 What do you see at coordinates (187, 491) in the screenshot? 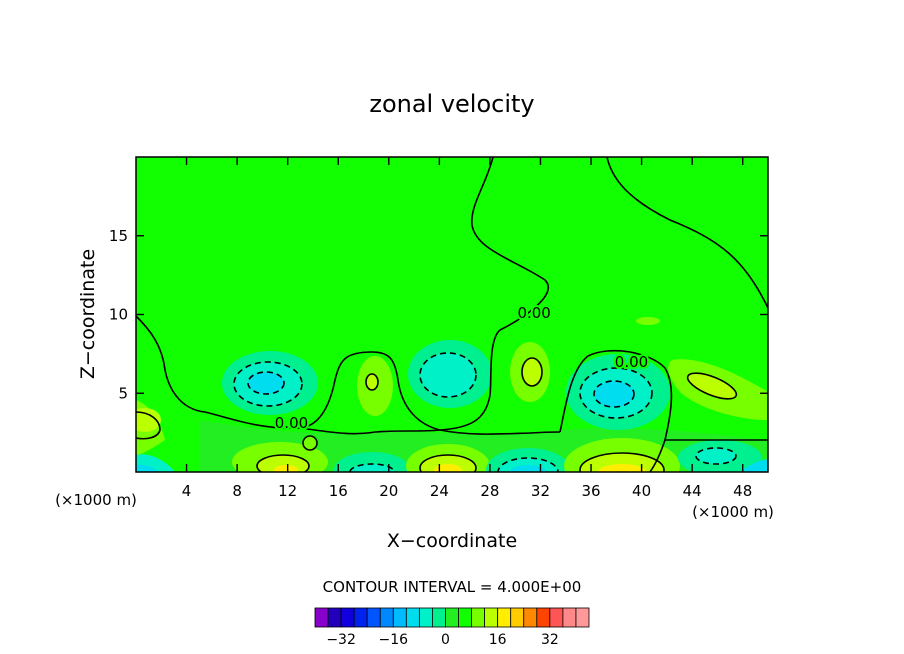
I see `x-tick-label: 4` at bounding box center [187, 491].